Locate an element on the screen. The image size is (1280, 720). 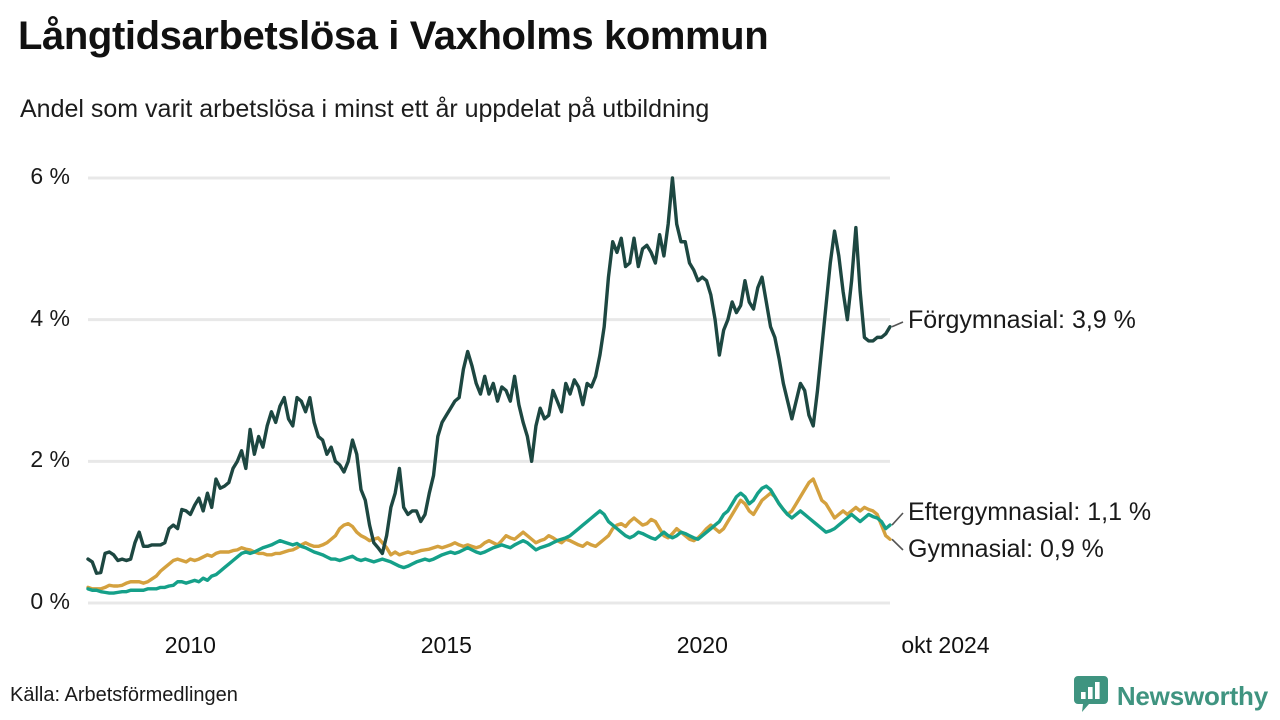
bar-chart-bubble-icon is located at coordinates (1090, 696).